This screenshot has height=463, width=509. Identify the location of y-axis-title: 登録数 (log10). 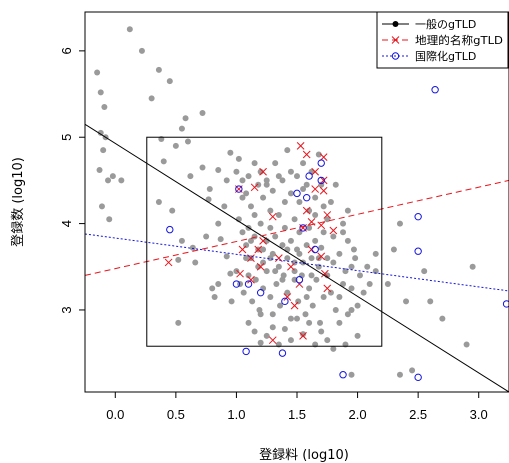
(18, 202).